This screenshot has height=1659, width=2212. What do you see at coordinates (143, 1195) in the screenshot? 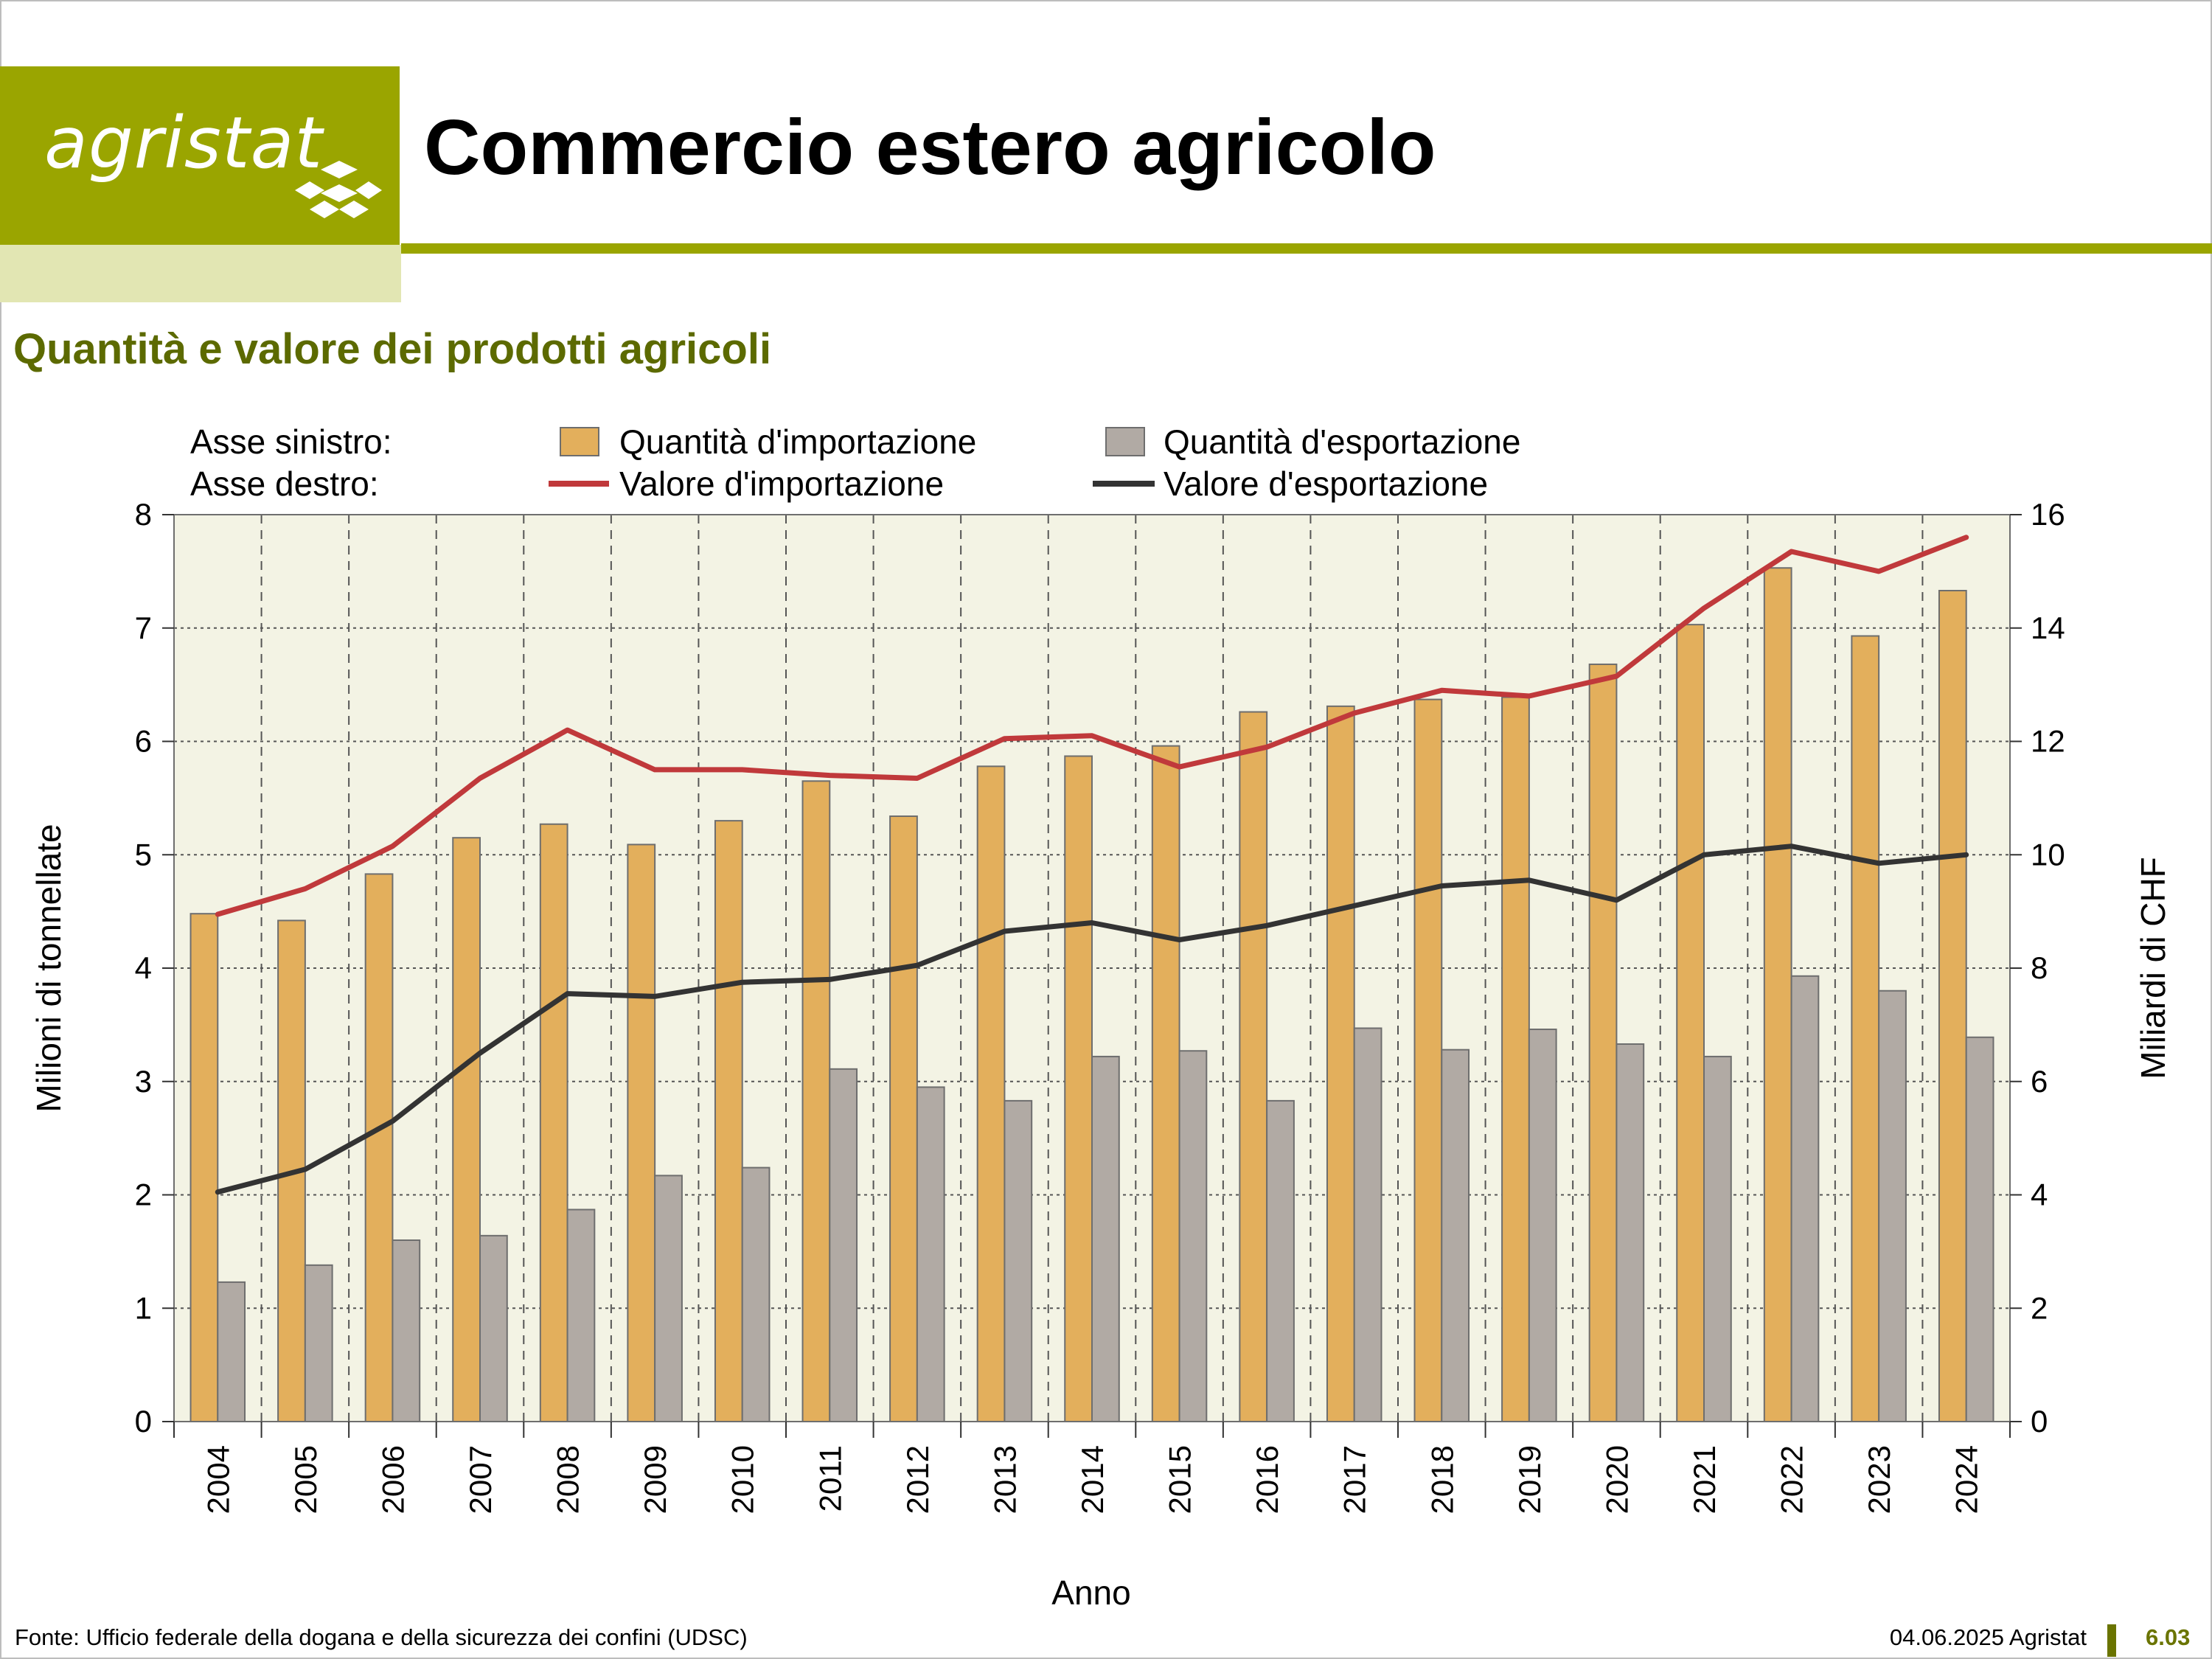
I see `y-tick-label: 2` at bounding box center [143, 1195].